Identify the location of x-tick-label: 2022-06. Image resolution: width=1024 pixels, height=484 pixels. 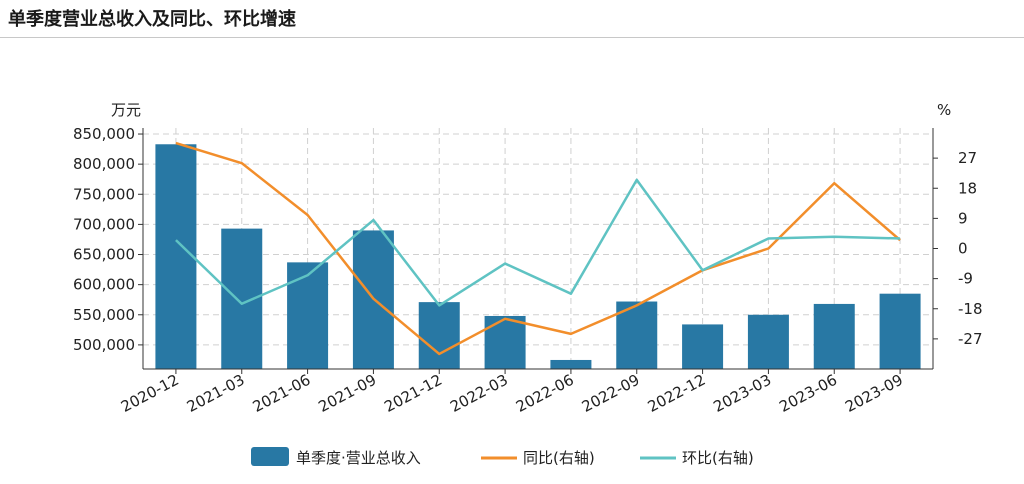
(545, 393).